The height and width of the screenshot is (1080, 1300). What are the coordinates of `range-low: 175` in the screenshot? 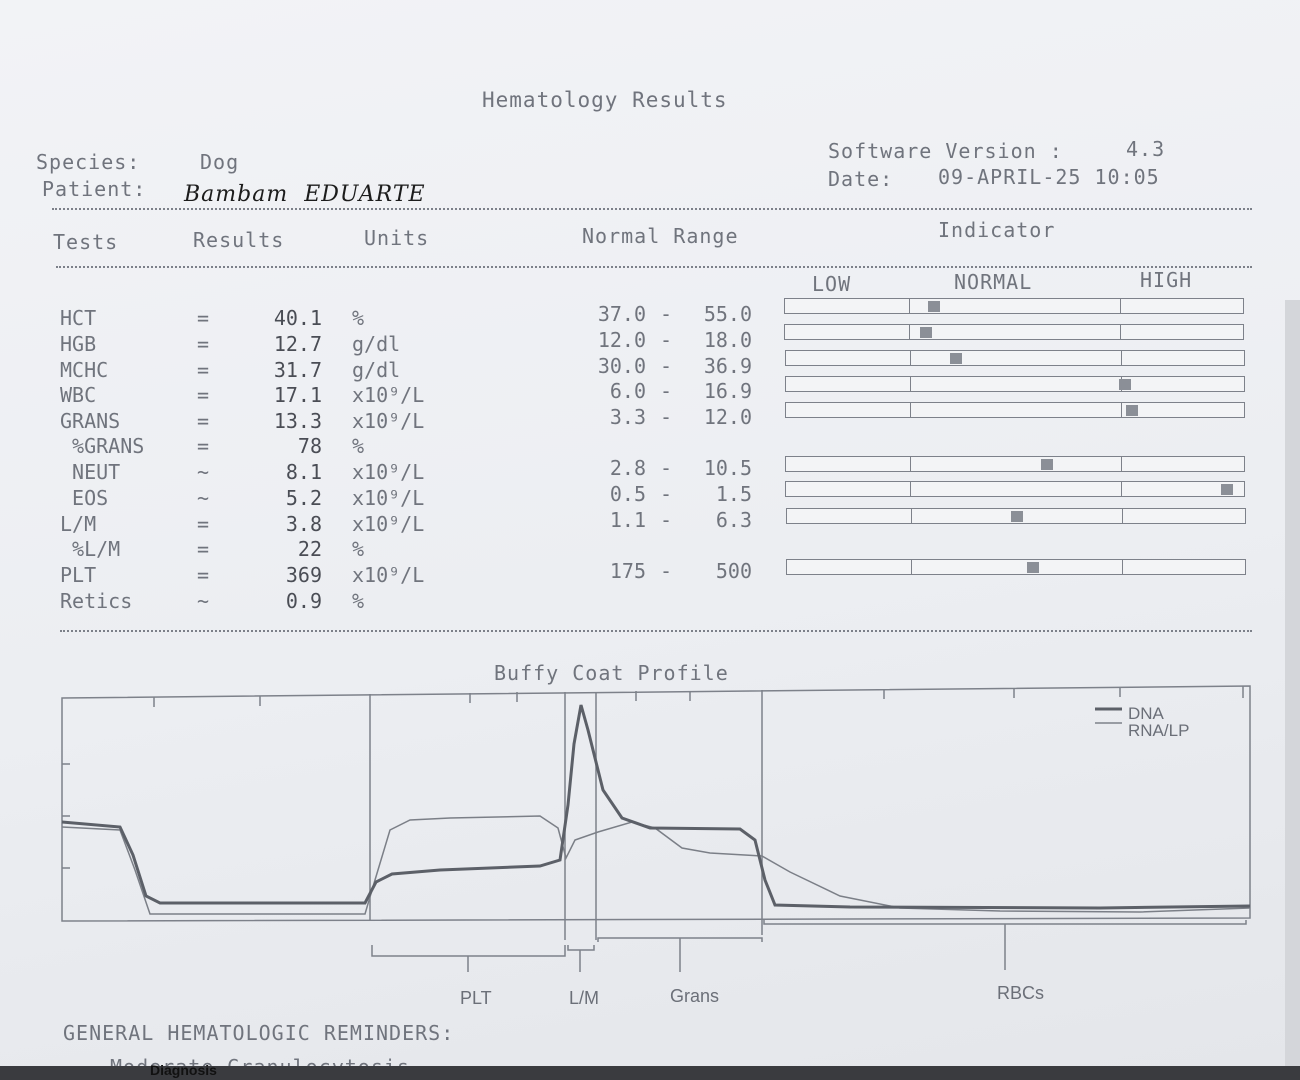 It's located at (627, 571).